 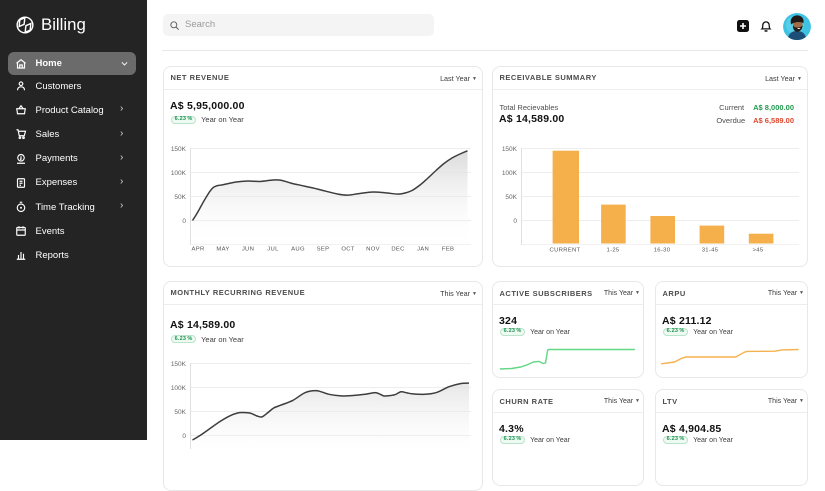 I want to click on svg-text: 31-45, so click(x=710, y=251).